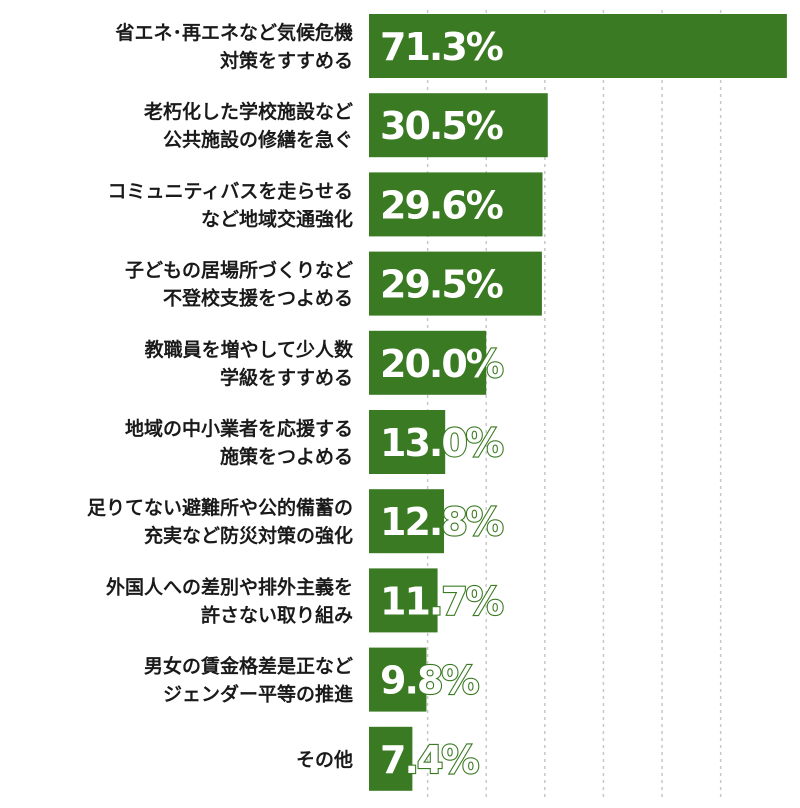 The height and width of the screenshot is (808, 800). I want to click on value-label-6: 12.8%, so click(441, 522).